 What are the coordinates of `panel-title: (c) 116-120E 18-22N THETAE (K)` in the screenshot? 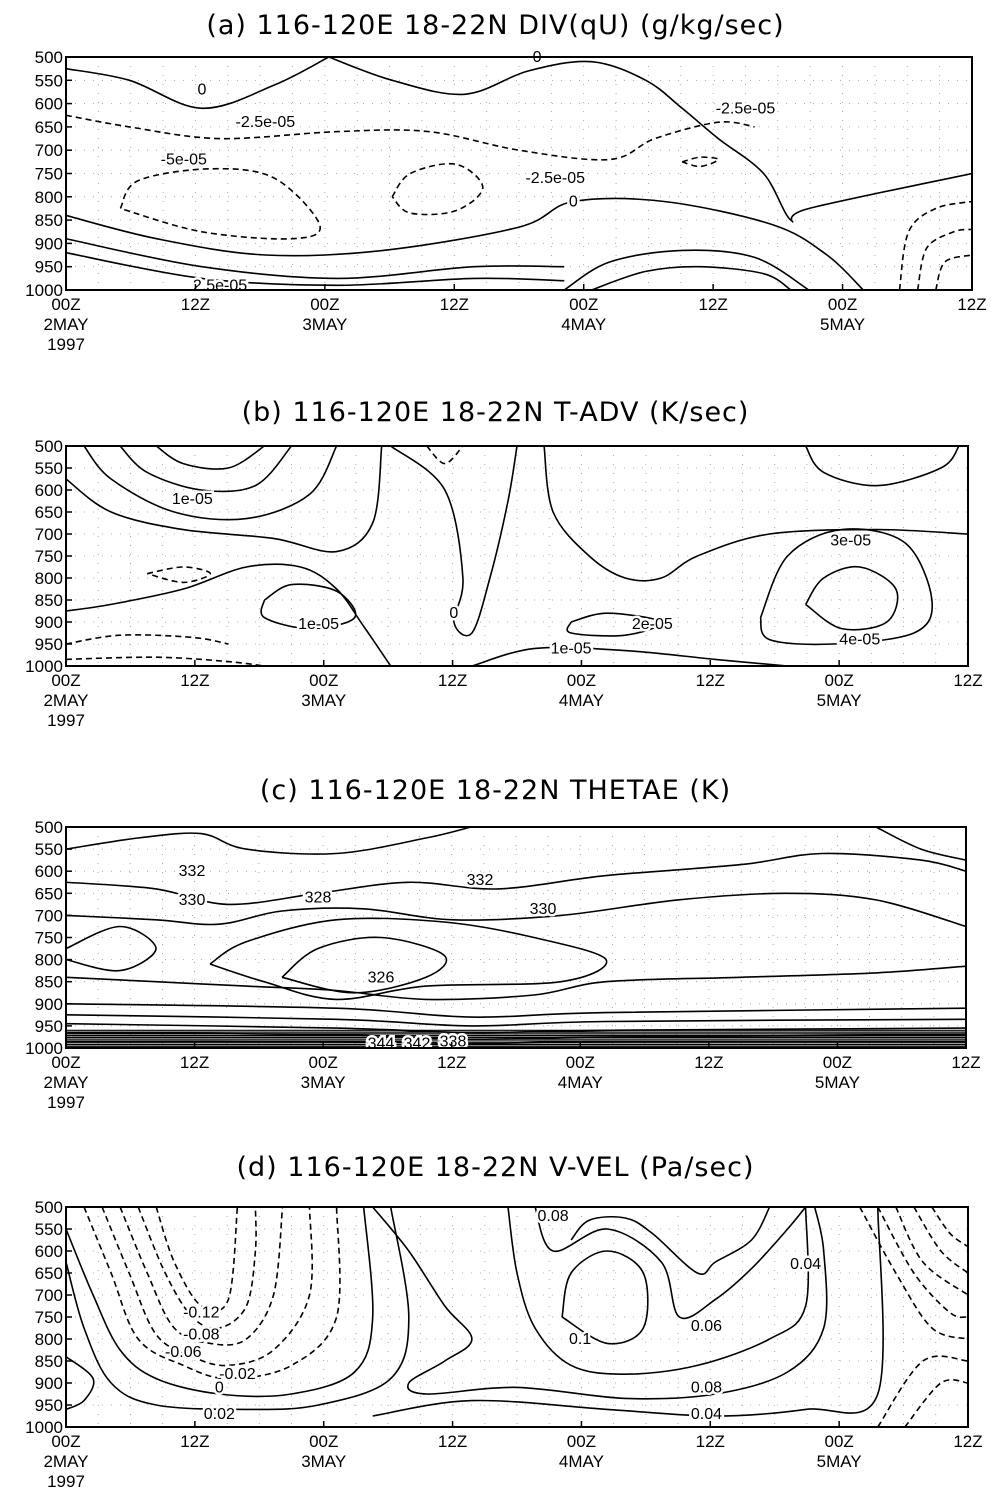 It's located at (495, 790).